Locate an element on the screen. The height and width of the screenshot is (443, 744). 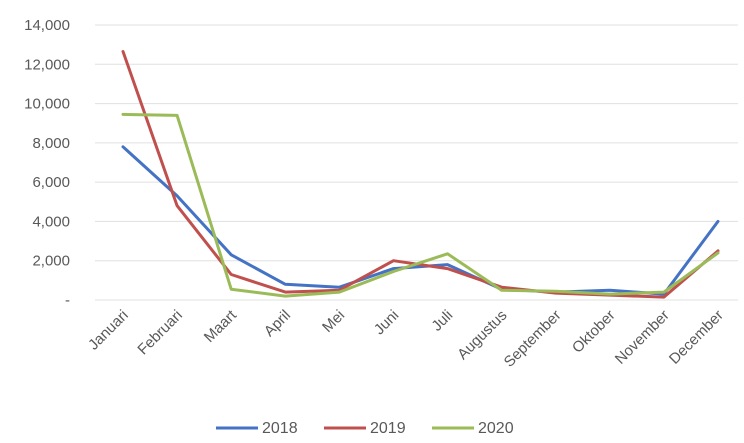
y-tick-label: 8,000 is located at coordinates (51, 143).